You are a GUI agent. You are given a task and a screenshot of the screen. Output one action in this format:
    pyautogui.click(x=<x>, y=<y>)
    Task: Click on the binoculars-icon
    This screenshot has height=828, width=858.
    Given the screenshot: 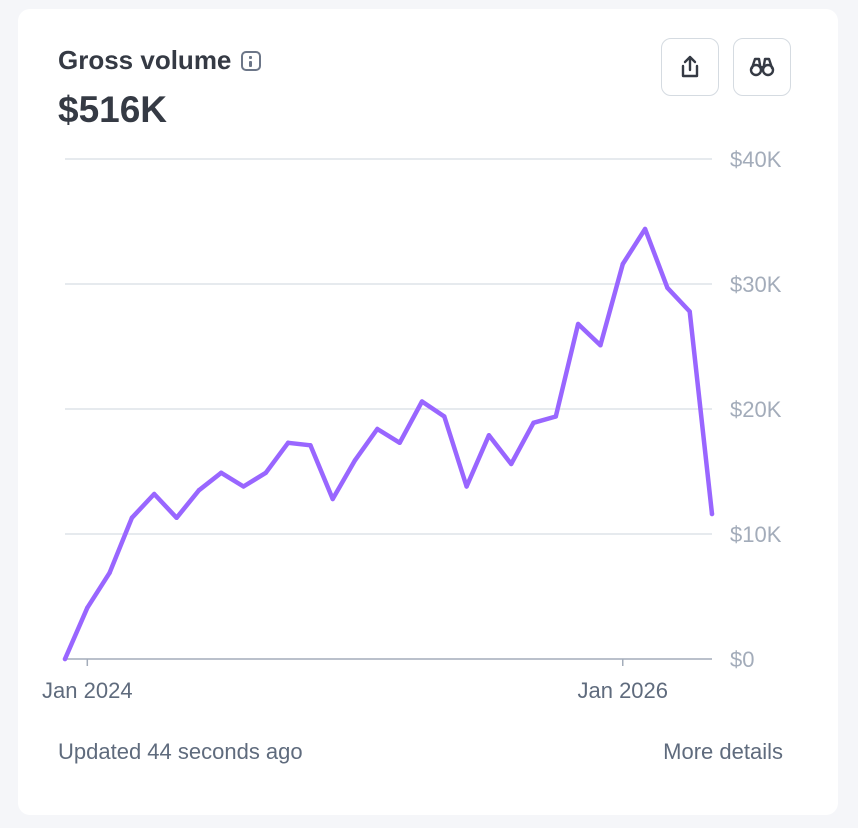 What is the action you would take?
    pyautogui.click(x=762, y=67)
    